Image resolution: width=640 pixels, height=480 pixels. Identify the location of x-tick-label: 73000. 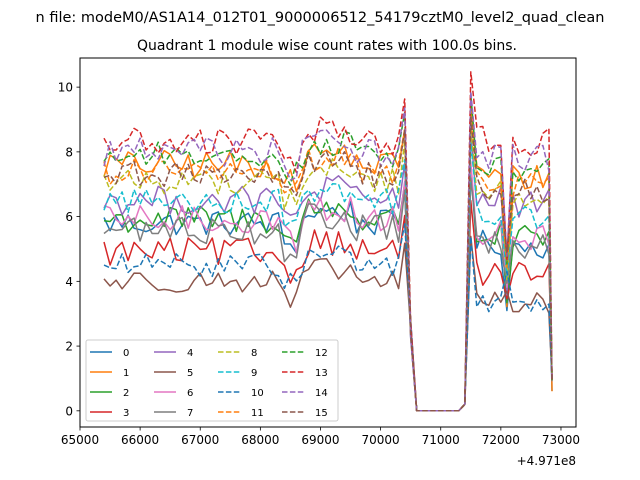
(561, 440).